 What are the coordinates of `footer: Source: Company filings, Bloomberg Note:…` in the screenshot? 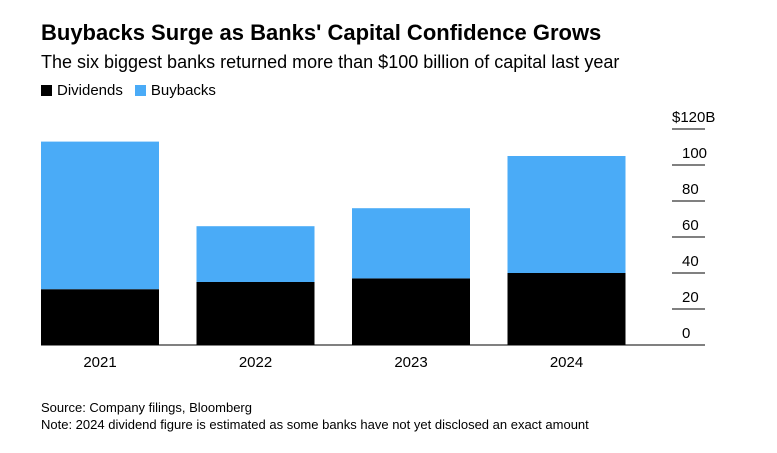 It's located at (315, 416).